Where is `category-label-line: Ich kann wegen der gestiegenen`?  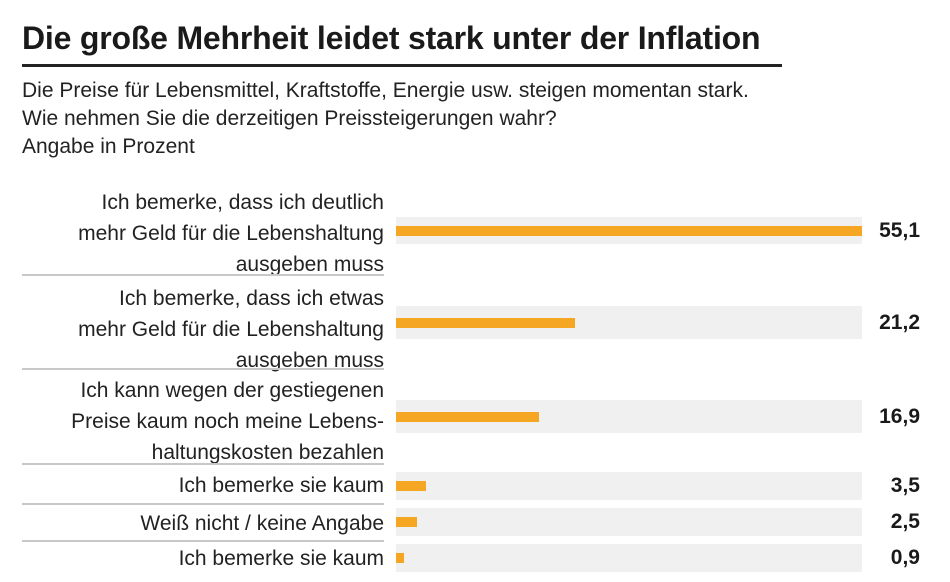
category-label-line: Ich kann wegen der gestiegenen is located at coordinates (232, 390).